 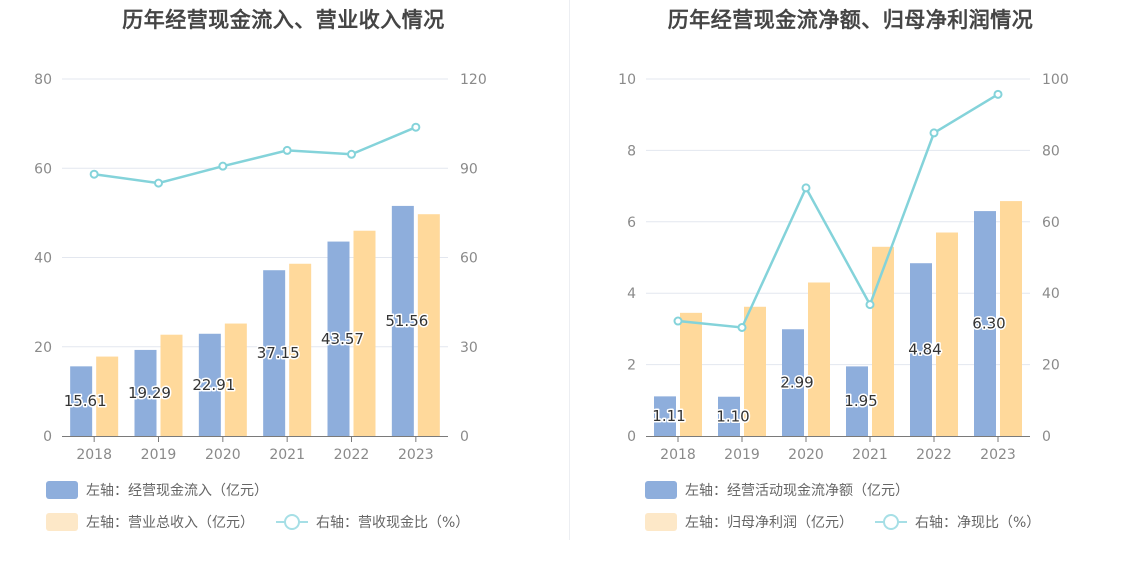 I want to click on legend-swatch-cash-inflow, so click(x=62, y=490).